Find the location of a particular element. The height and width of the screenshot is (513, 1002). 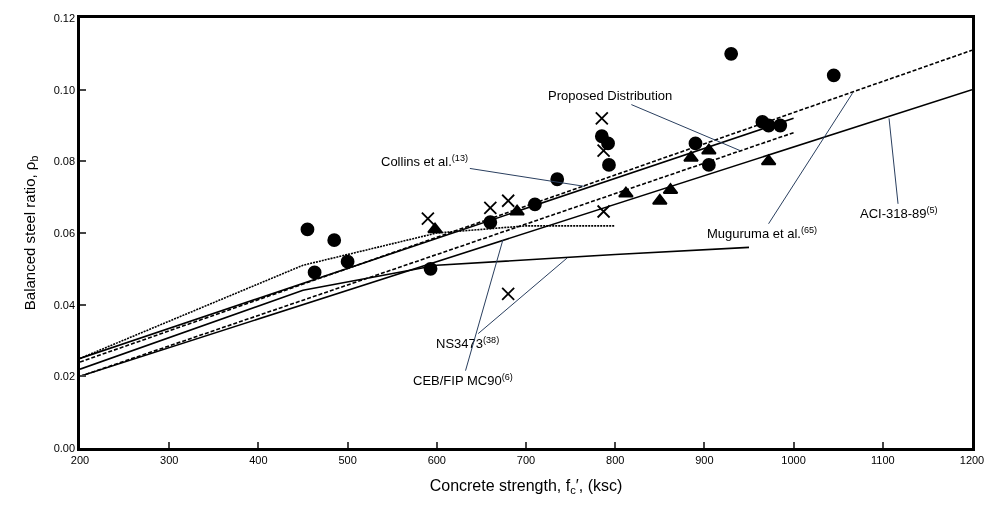

x-tick-label: 800 is located at coordinates (615, 459).